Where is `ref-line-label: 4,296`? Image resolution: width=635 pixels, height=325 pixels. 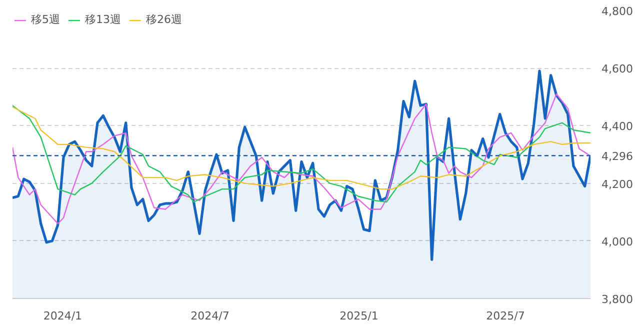
ref-line-label: 4,296 is located at coordinates (617, 157).